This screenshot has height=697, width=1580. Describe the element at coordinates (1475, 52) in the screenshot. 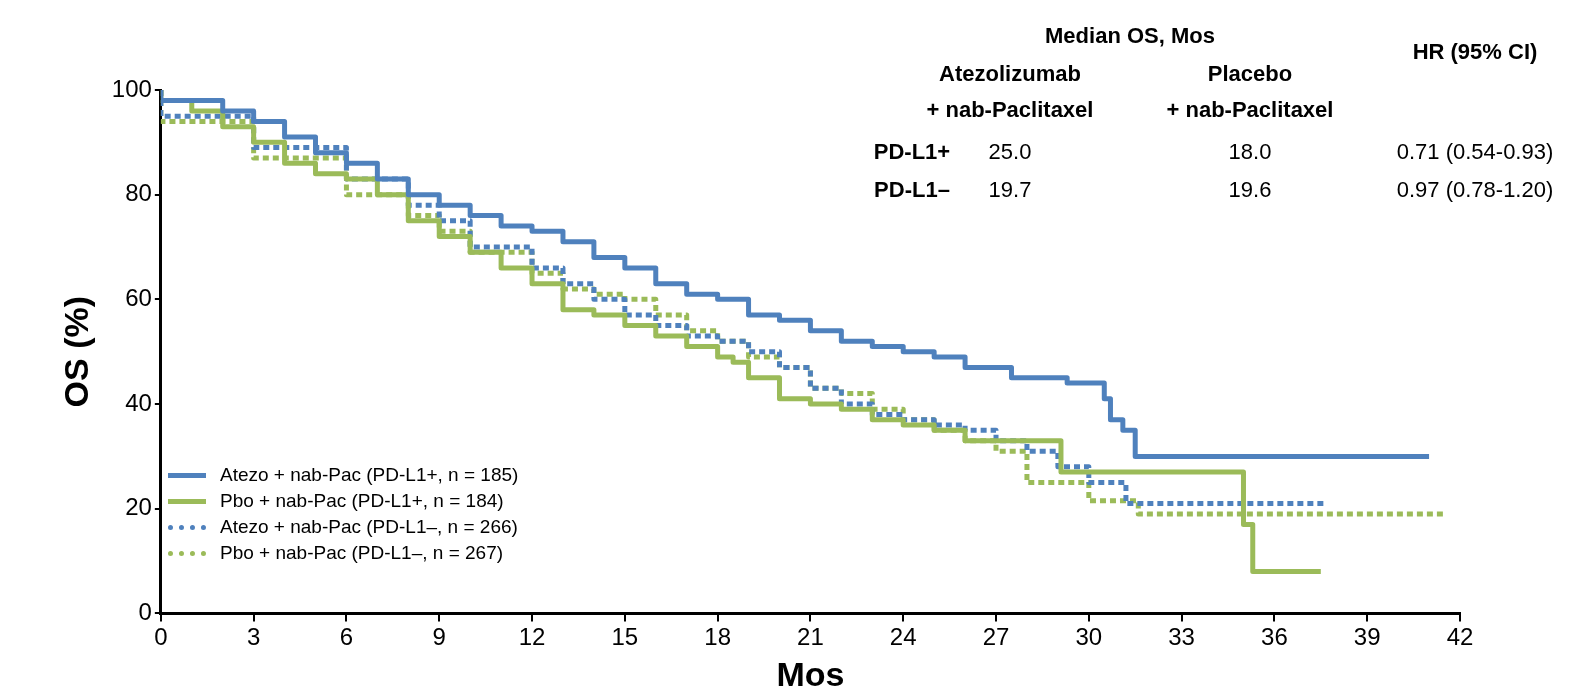

I see `text: HR (95% CI)` at that location.